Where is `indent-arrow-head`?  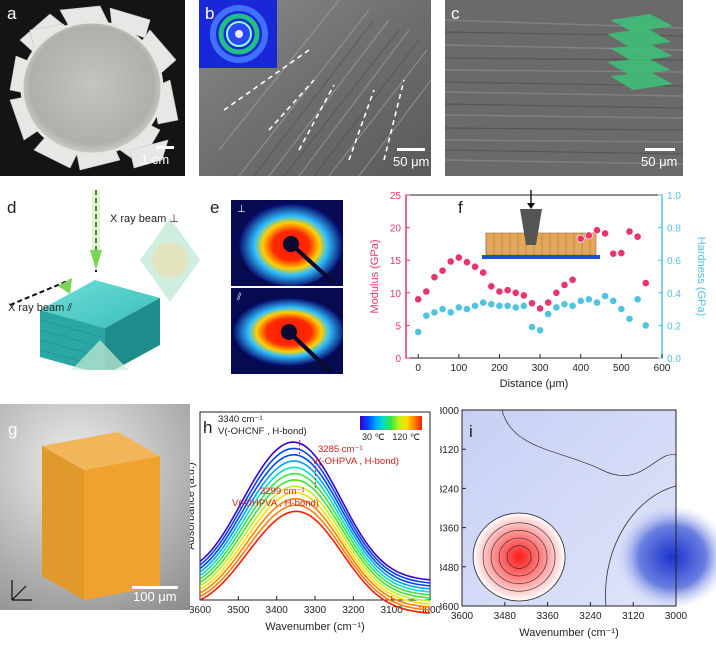
indent-arrow-head is located at coordinates (531, 206).